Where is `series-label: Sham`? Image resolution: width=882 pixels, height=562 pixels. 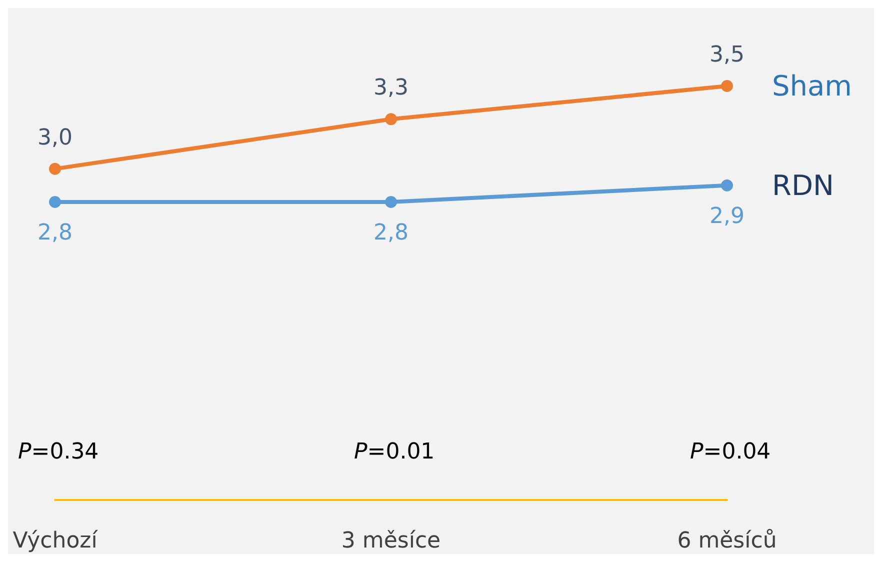 series-label: Sham is located at coordinates (812, 85).